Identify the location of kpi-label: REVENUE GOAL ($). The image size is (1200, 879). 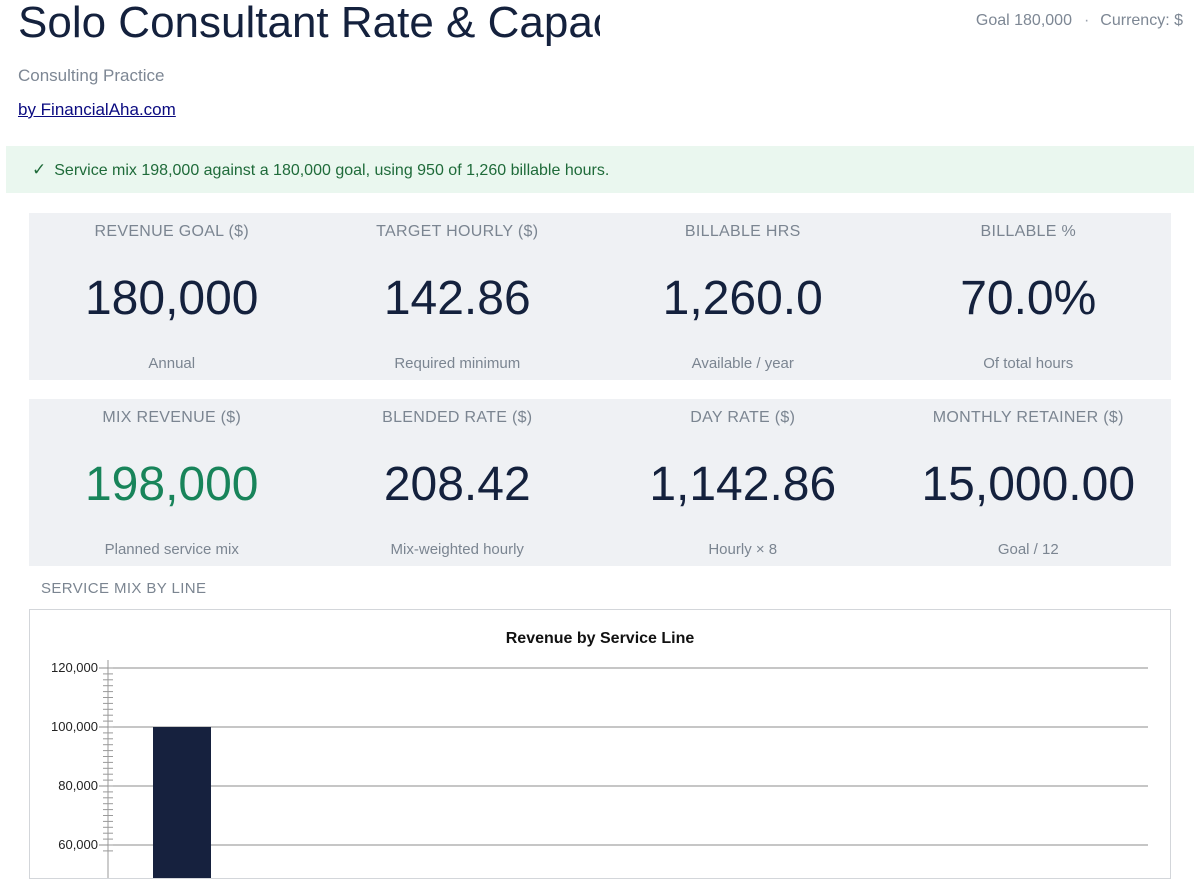
(171, 231).